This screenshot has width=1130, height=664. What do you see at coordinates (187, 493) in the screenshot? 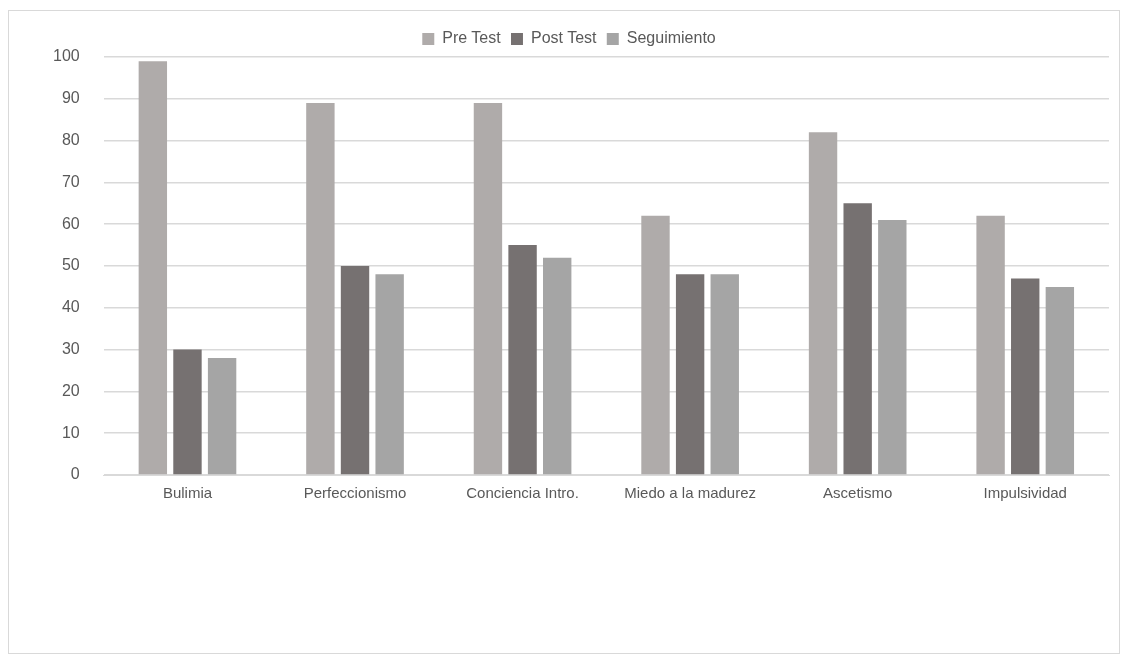
I see `x-tick-label: Bulimia` at bounding box center [187, 493].